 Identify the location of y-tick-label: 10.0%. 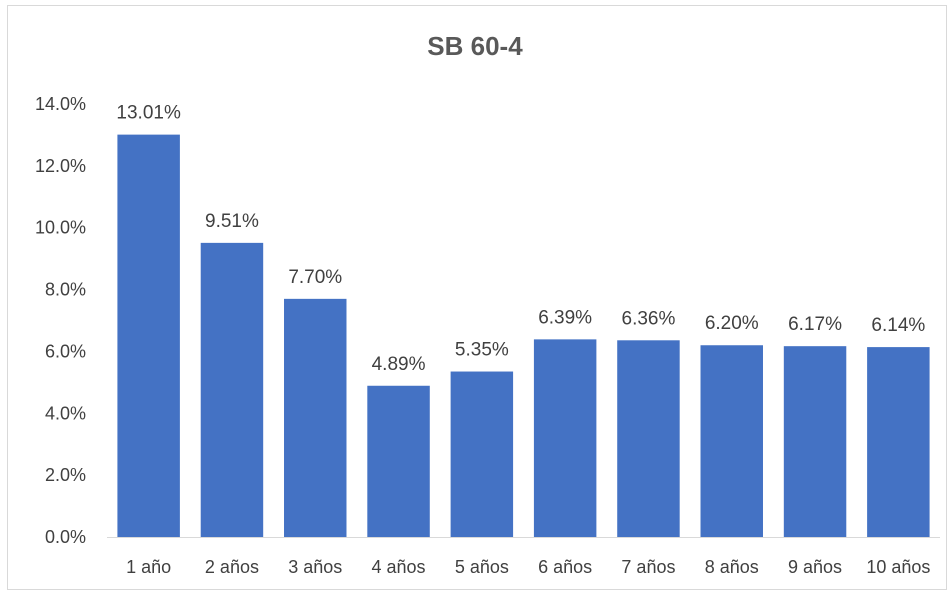
(60, 228).